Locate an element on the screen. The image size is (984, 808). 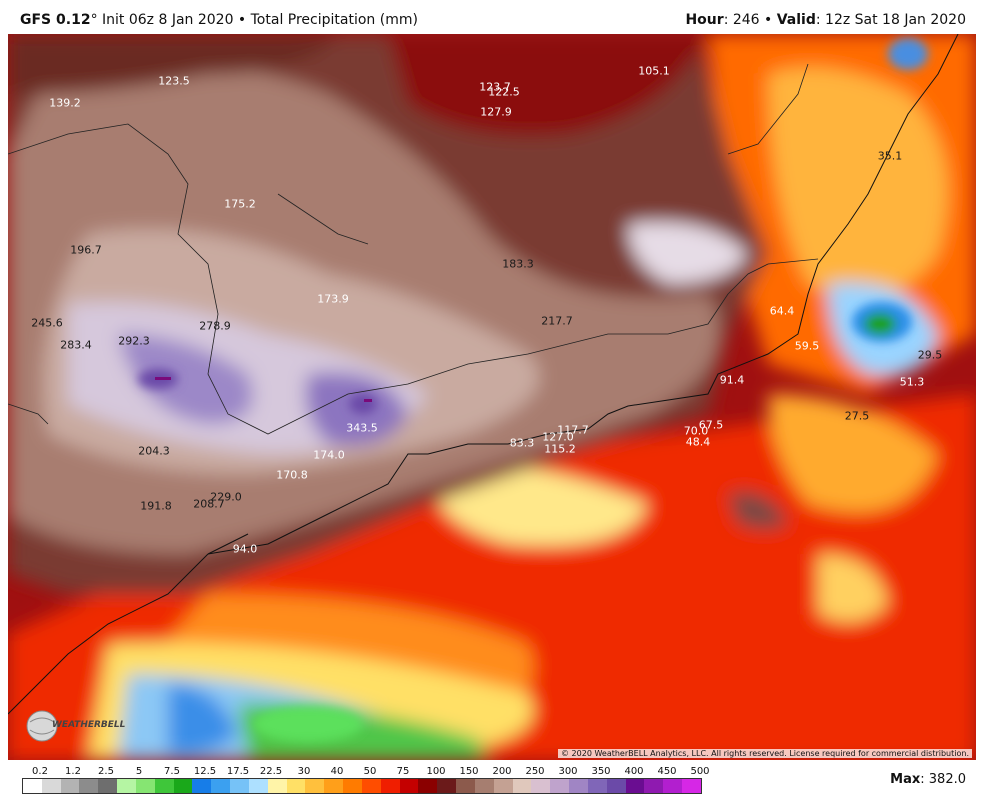
value-label: 105.1 is located at coordinates (654, 71).